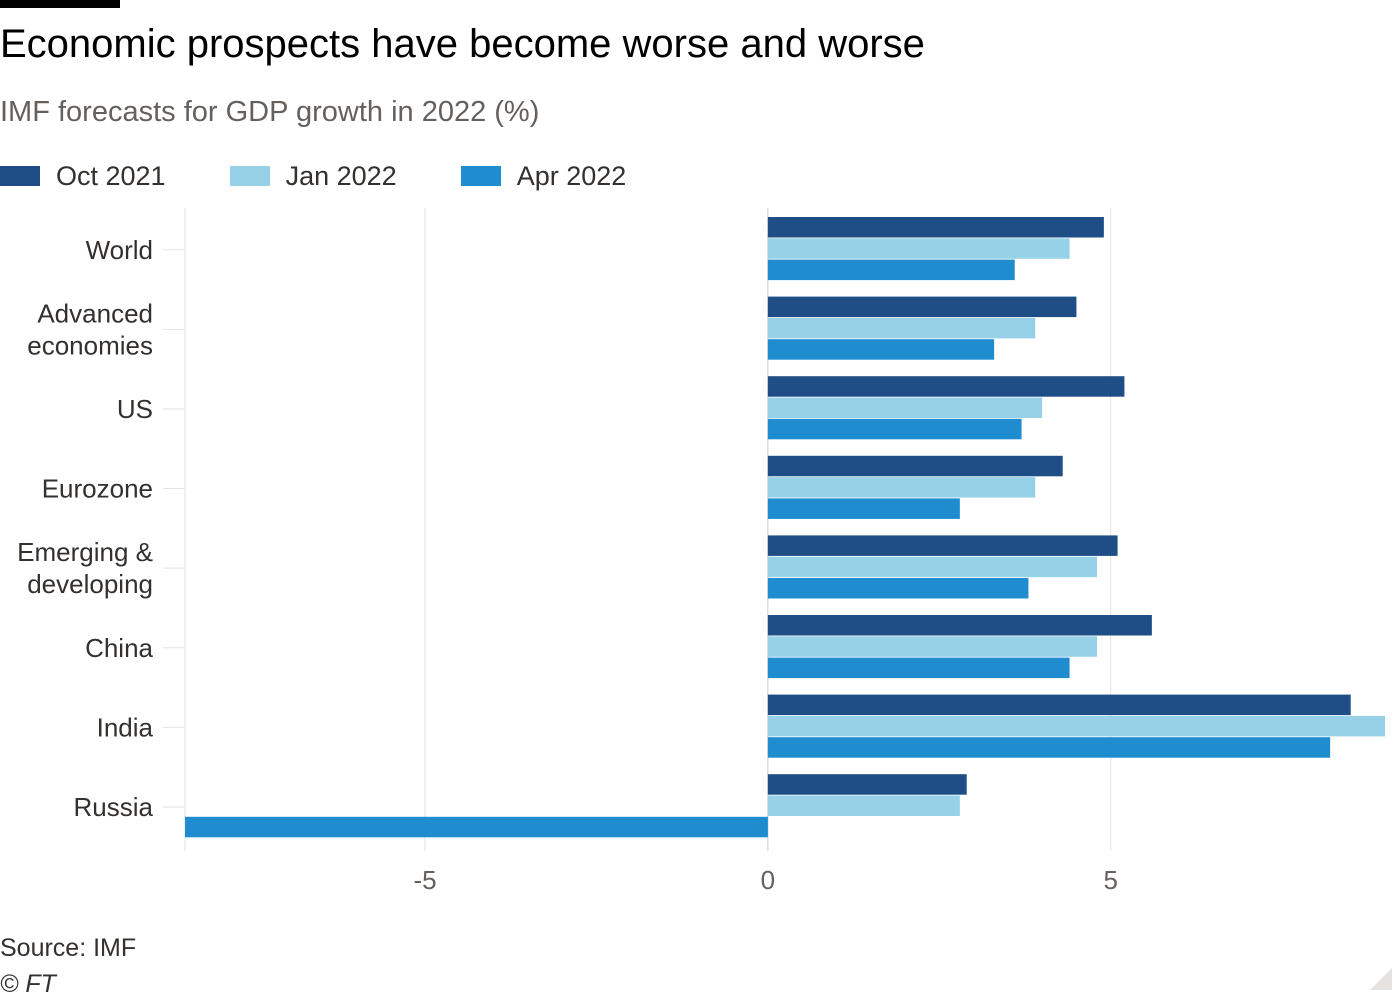 The width and height of the screenshot is (1400, 1000). I want to click on category-label: economies, so click(90, 345).